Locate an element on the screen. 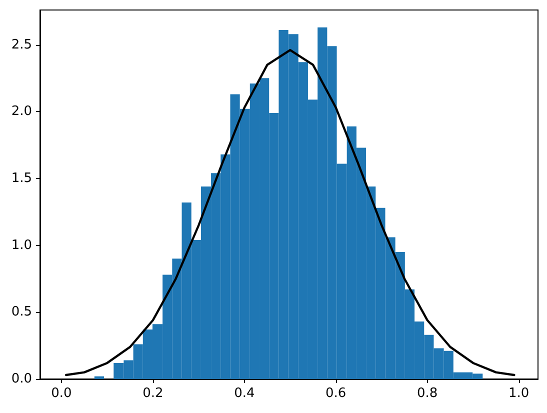 The width and height of the screenshot is (547, 413). x-tick-label: 0.0 is located at coordinates (61, 393).